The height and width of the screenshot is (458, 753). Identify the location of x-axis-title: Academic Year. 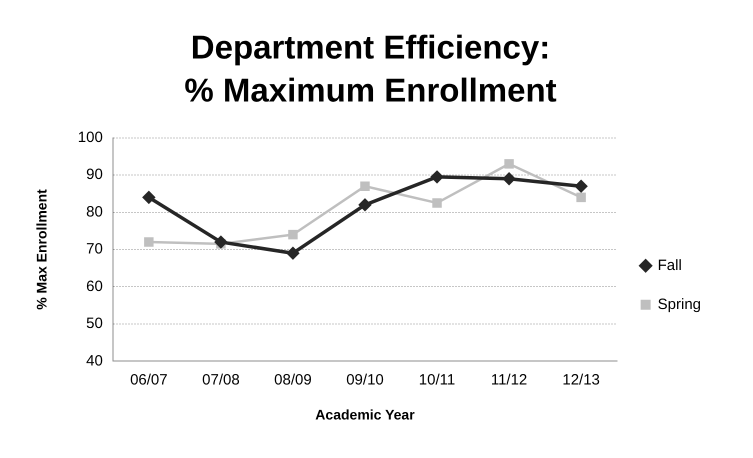
(365, 414).